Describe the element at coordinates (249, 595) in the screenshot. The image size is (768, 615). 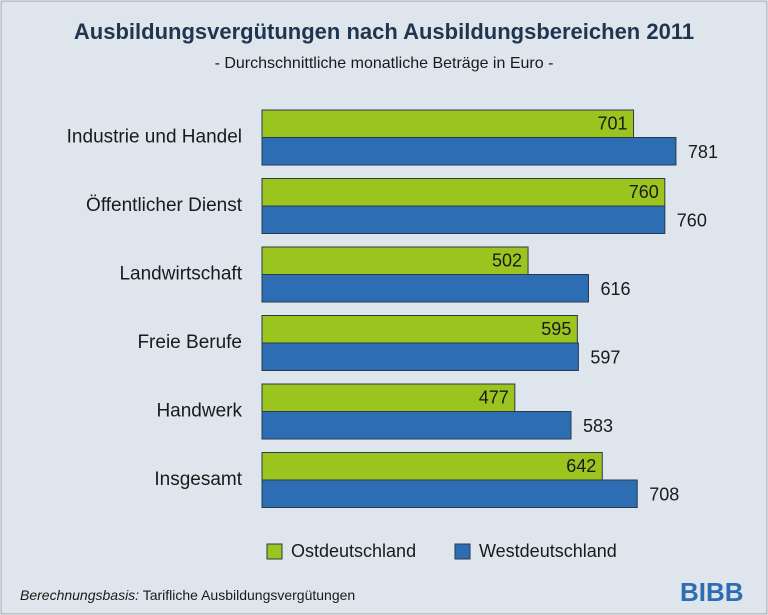
I see `footnote-text: Tarifliche Ausbildungsvergütungen` at that location.